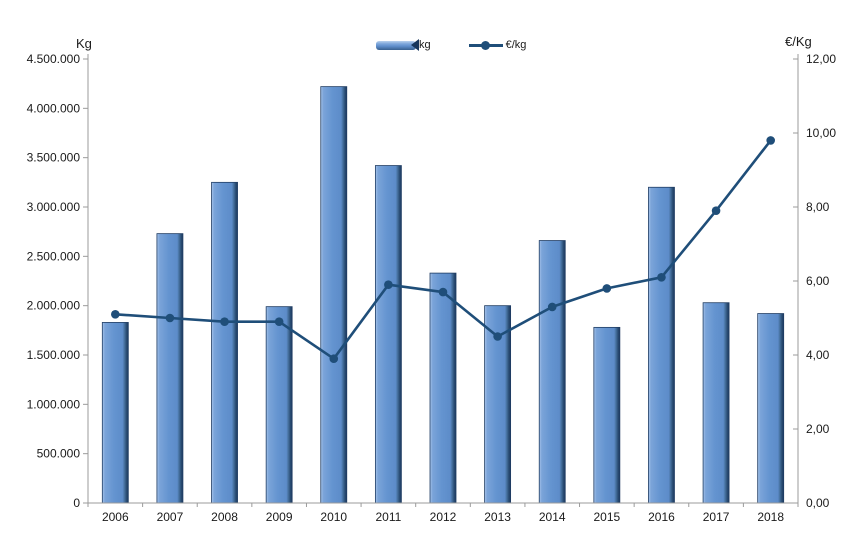 The width and height of the screenshot is (861, 546). I want to click on bar-series-swatch-icon, so click(397, 45).